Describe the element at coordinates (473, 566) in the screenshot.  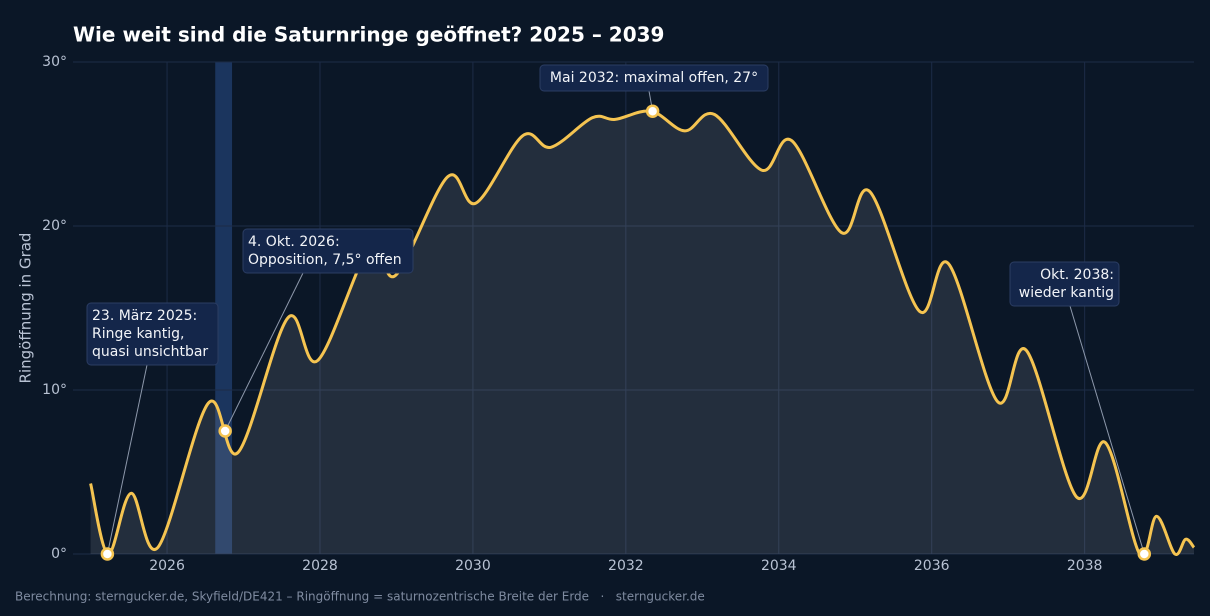
I see `x-tick-label: 2030` at that location.